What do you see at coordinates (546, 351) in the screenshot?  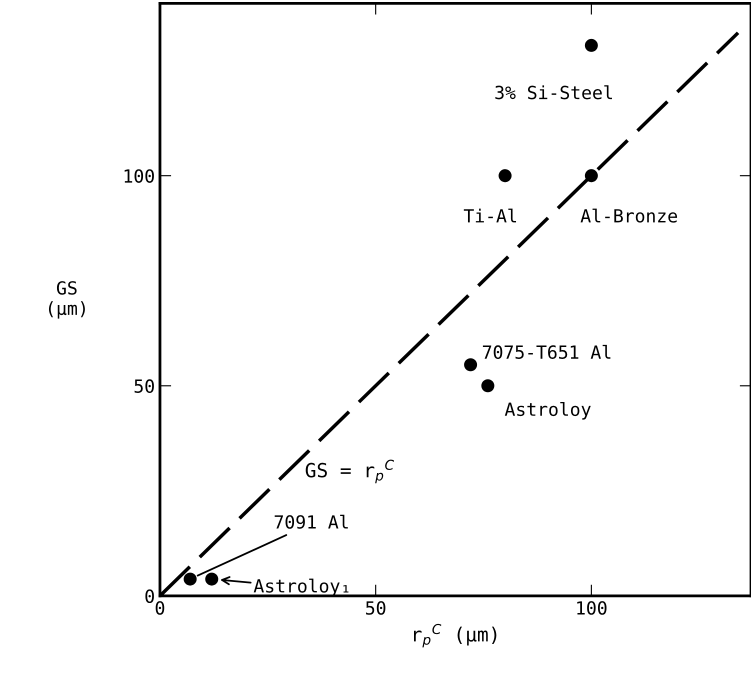 I see `annotation: 7075-T651 Al` at bounding box center [546, 351].